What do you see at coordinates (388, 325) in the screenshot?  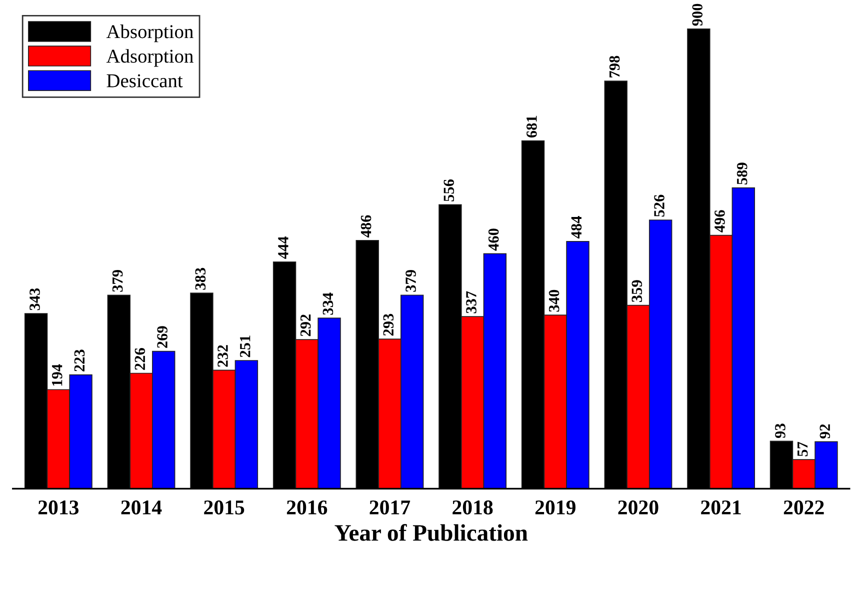 I see `data-label: 293` at bounding box center [388, 325].